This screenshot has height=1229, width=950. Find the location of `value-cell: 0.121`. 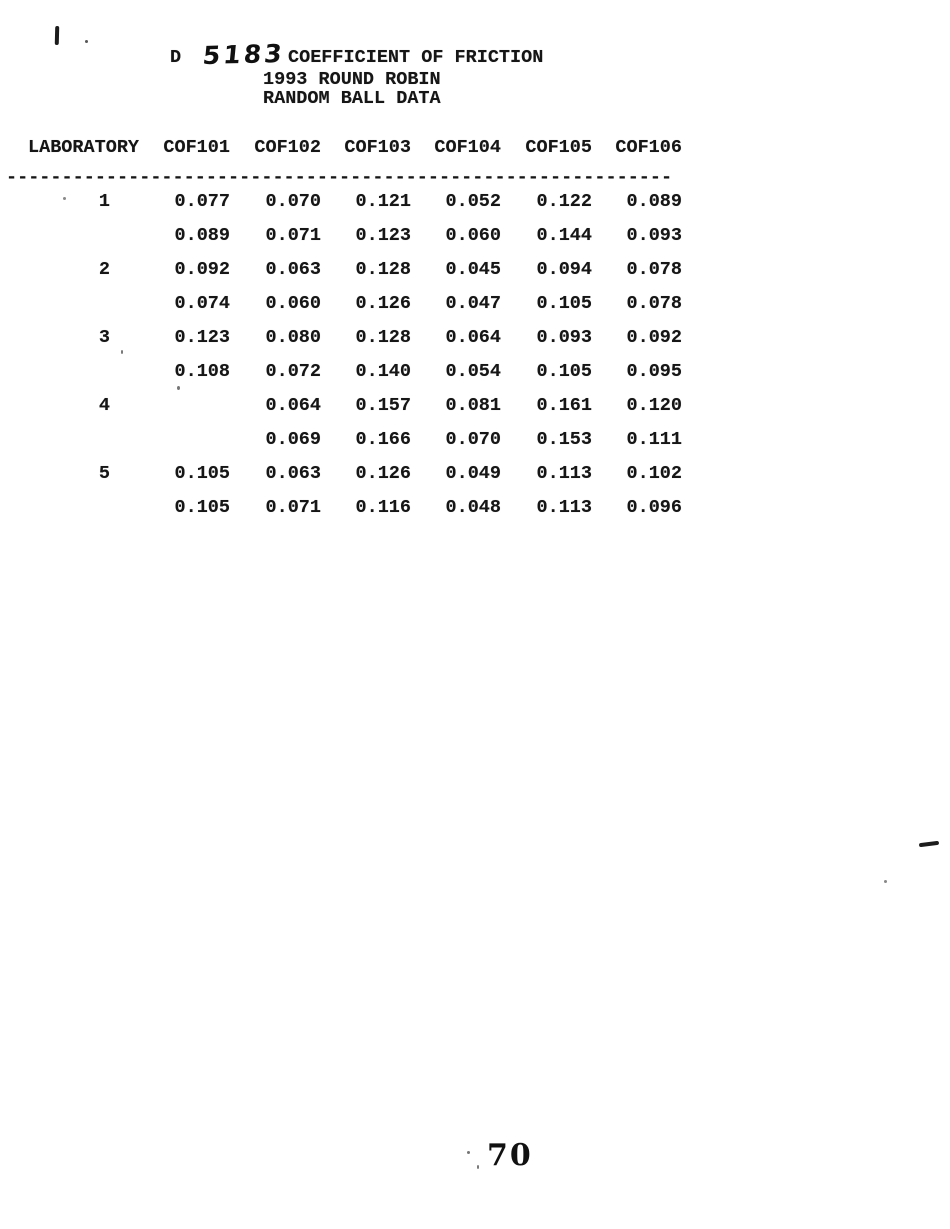

value-cell: 0.121 is located at coordinates (383, 201).